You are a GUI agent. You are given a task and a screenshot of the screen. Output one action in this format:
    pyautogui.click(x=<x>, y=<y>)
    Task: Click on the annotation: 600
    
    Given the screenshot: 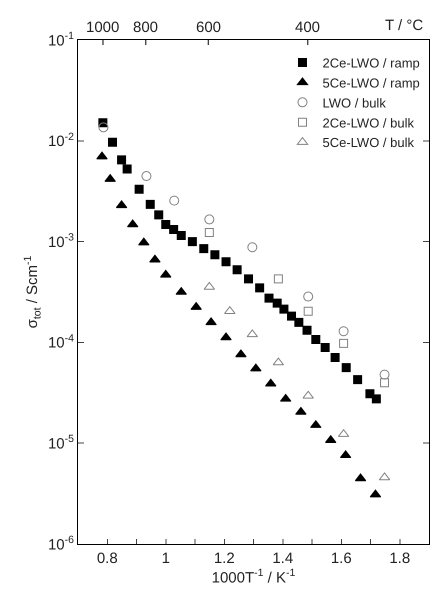 What is the action you would take?
    pyautogui.click(x=209, y=27)
    